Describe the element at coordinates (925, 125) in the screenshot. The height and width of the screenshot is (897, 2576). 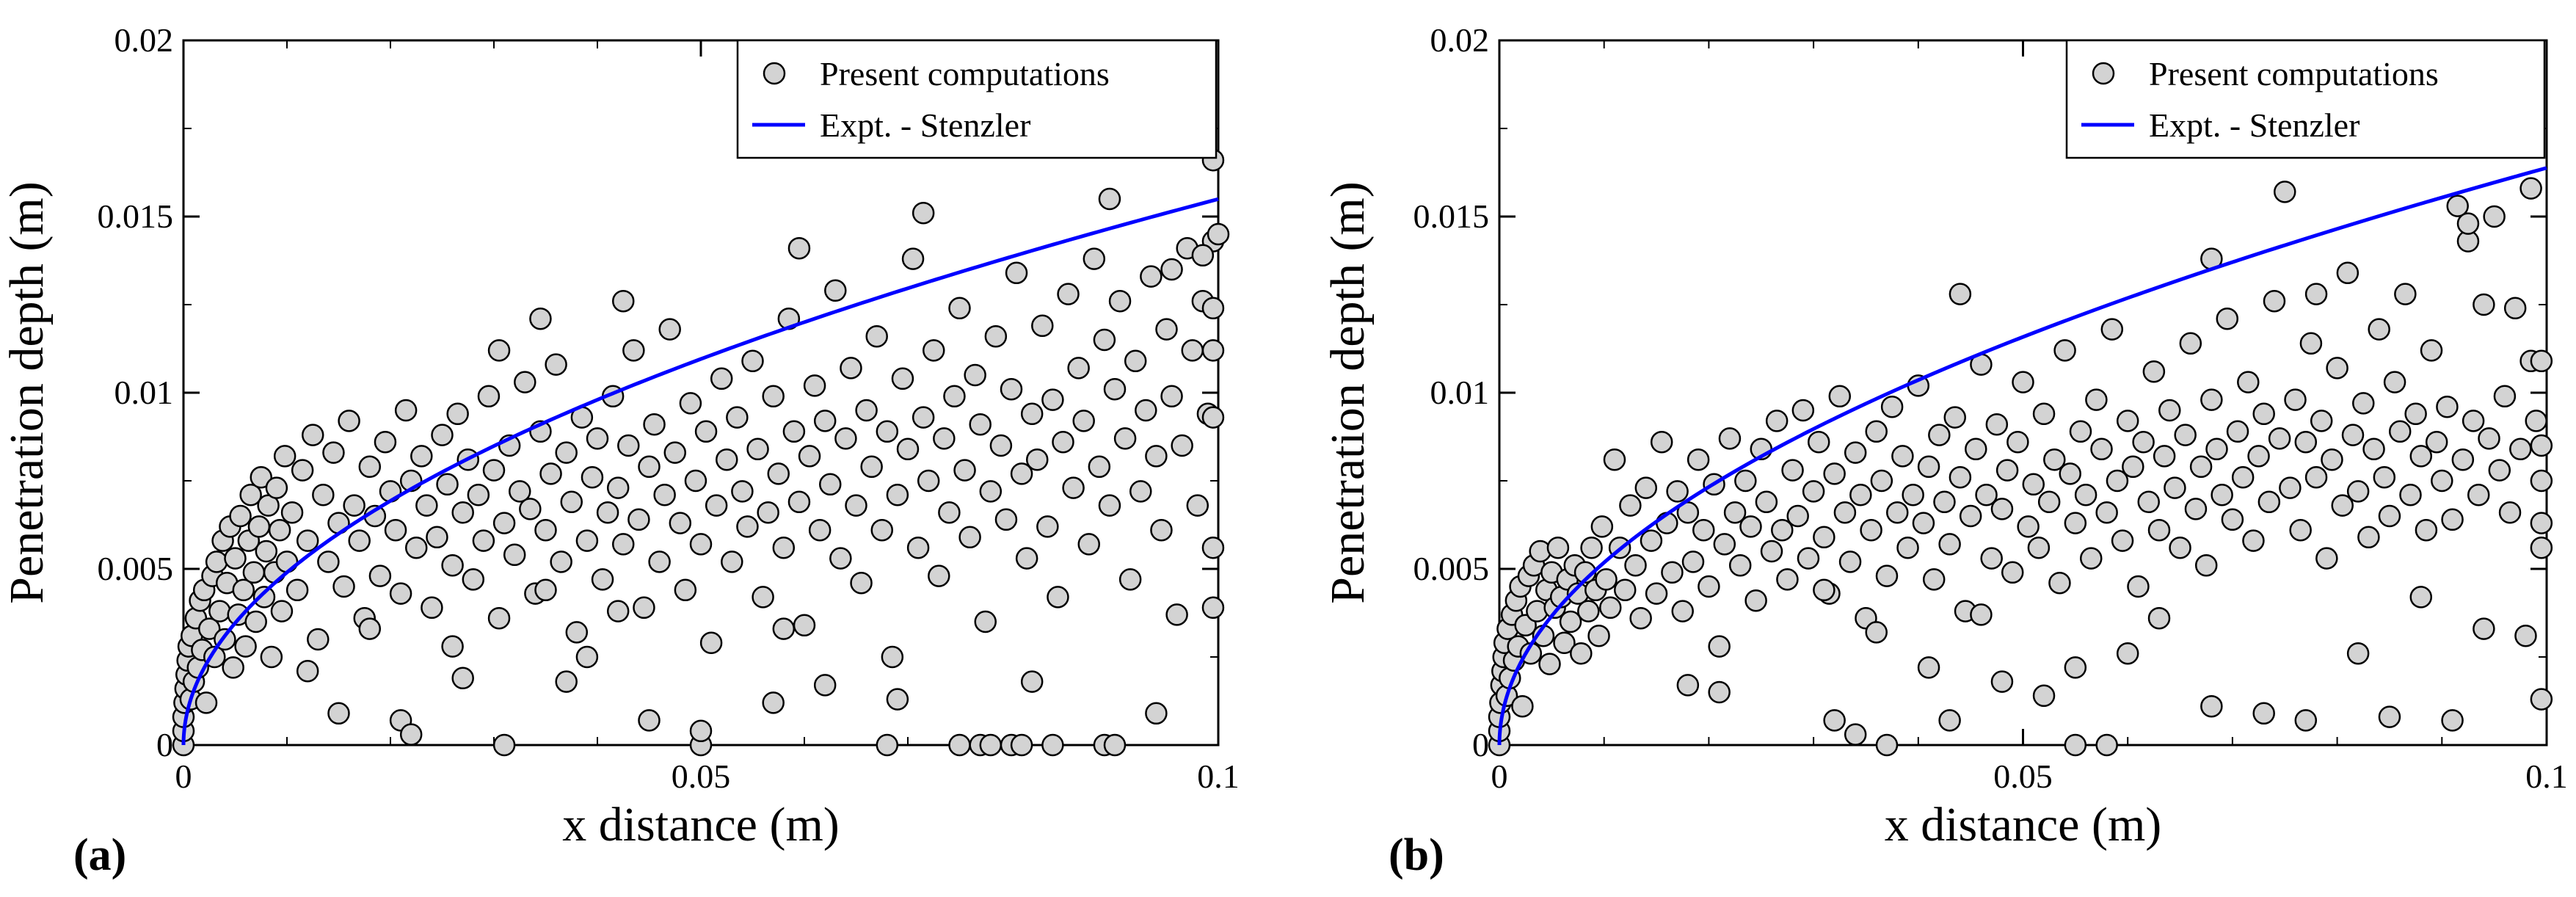
I see `legend-label-stenzler: Expt. - Stenzler` at that location.